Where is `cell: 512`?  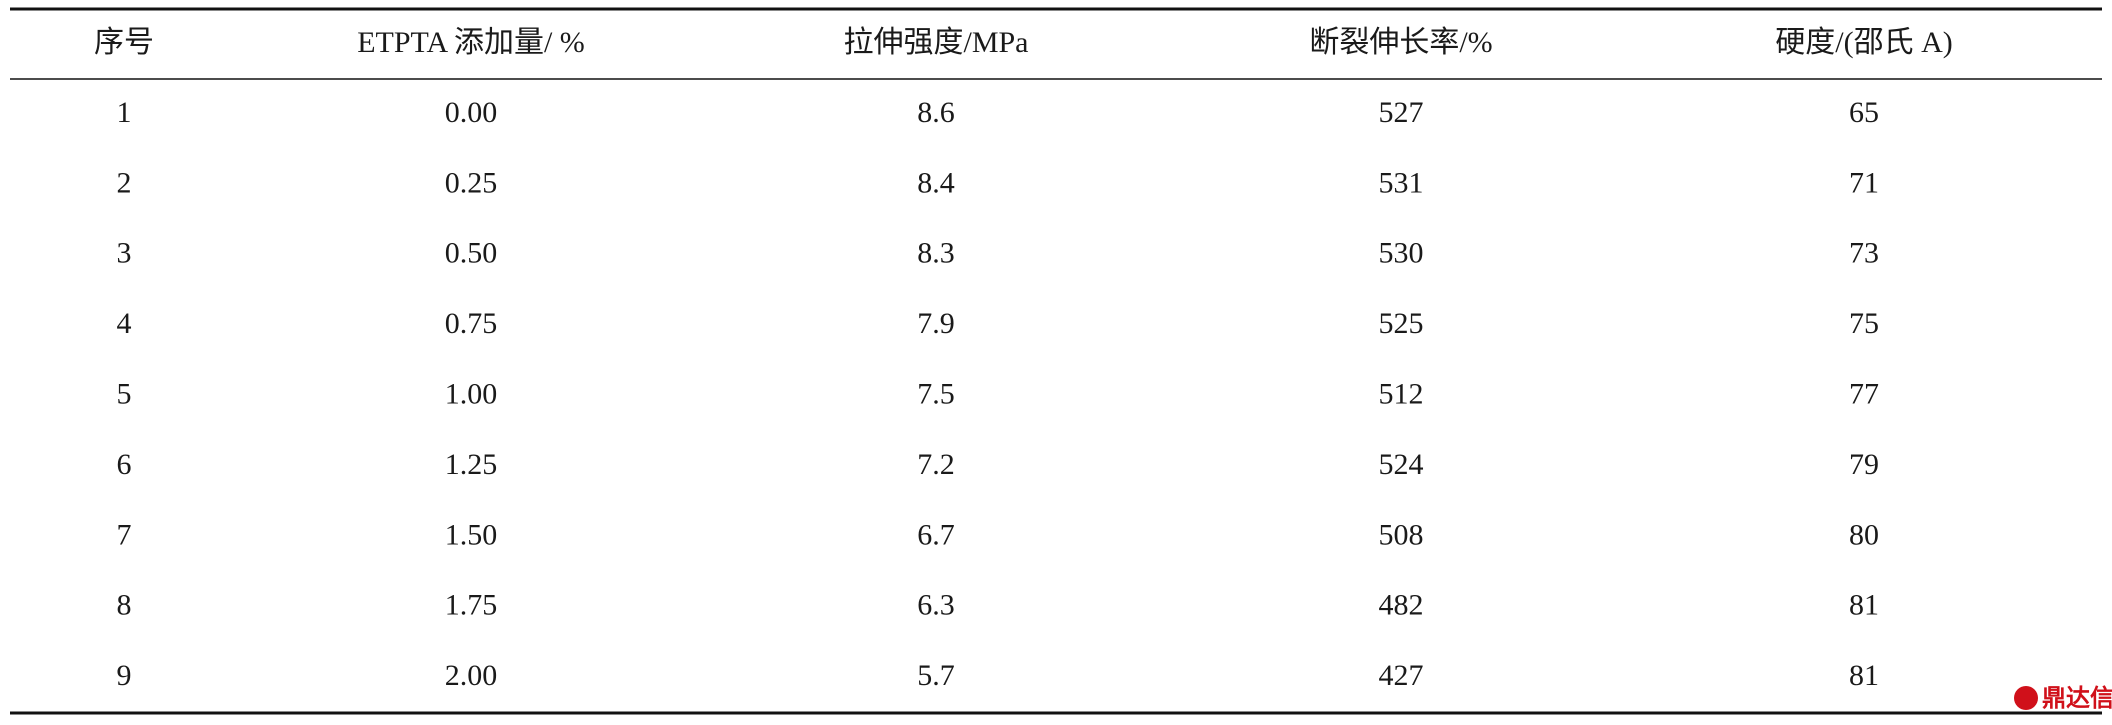
cell: 512 is located at coordinates (1401, 393).